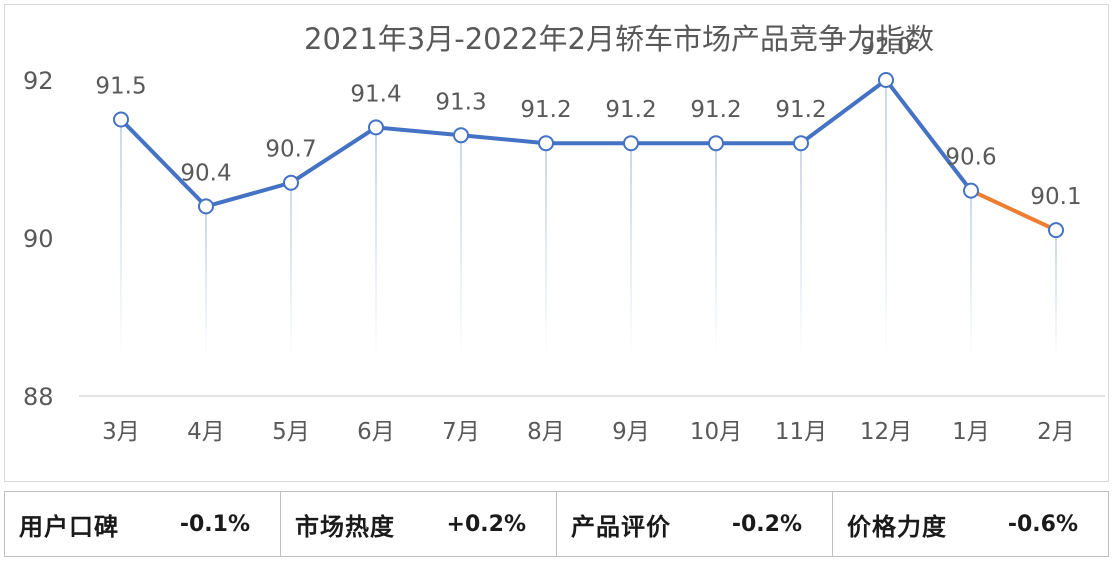  What do you see at coordinates (897, 526) in the screenshot?
I see `metric-label: 价格力度` at bounding box center [897, 526].